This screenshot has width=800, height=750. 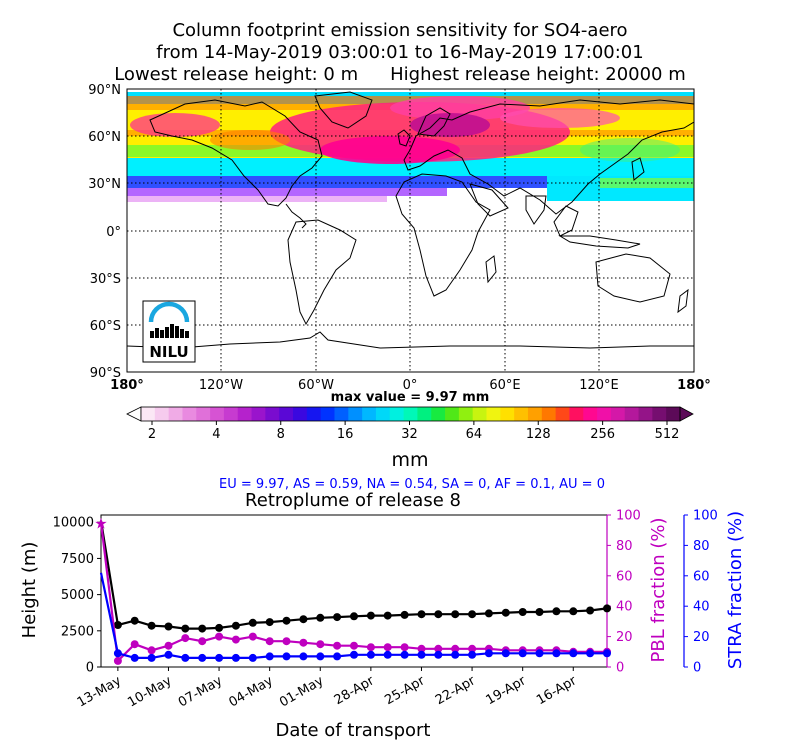 What do you see at coordinates (620, 668) in the screenshot?
I see `pbl-tick-label: 0` at bounding box center [620, 668].